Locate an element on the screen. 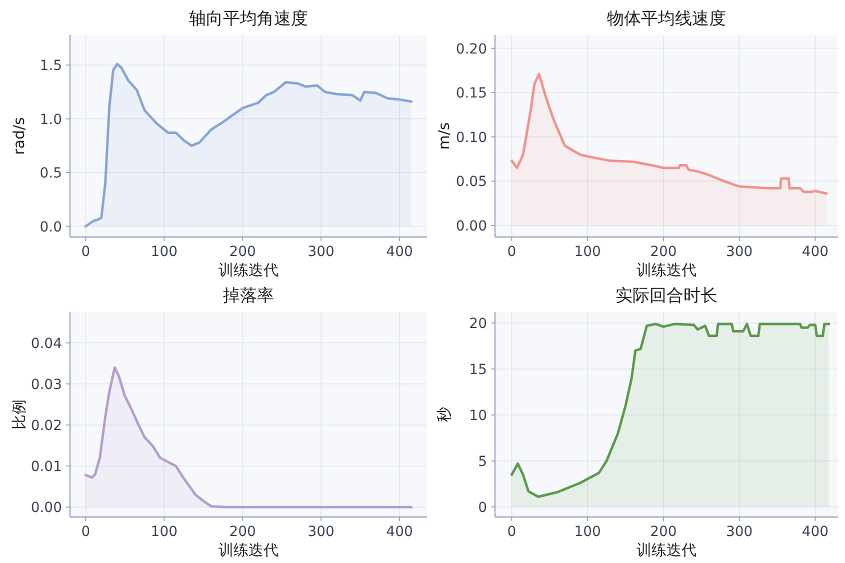  y-axis-title: 比例 is located at coordinates (19, 415).